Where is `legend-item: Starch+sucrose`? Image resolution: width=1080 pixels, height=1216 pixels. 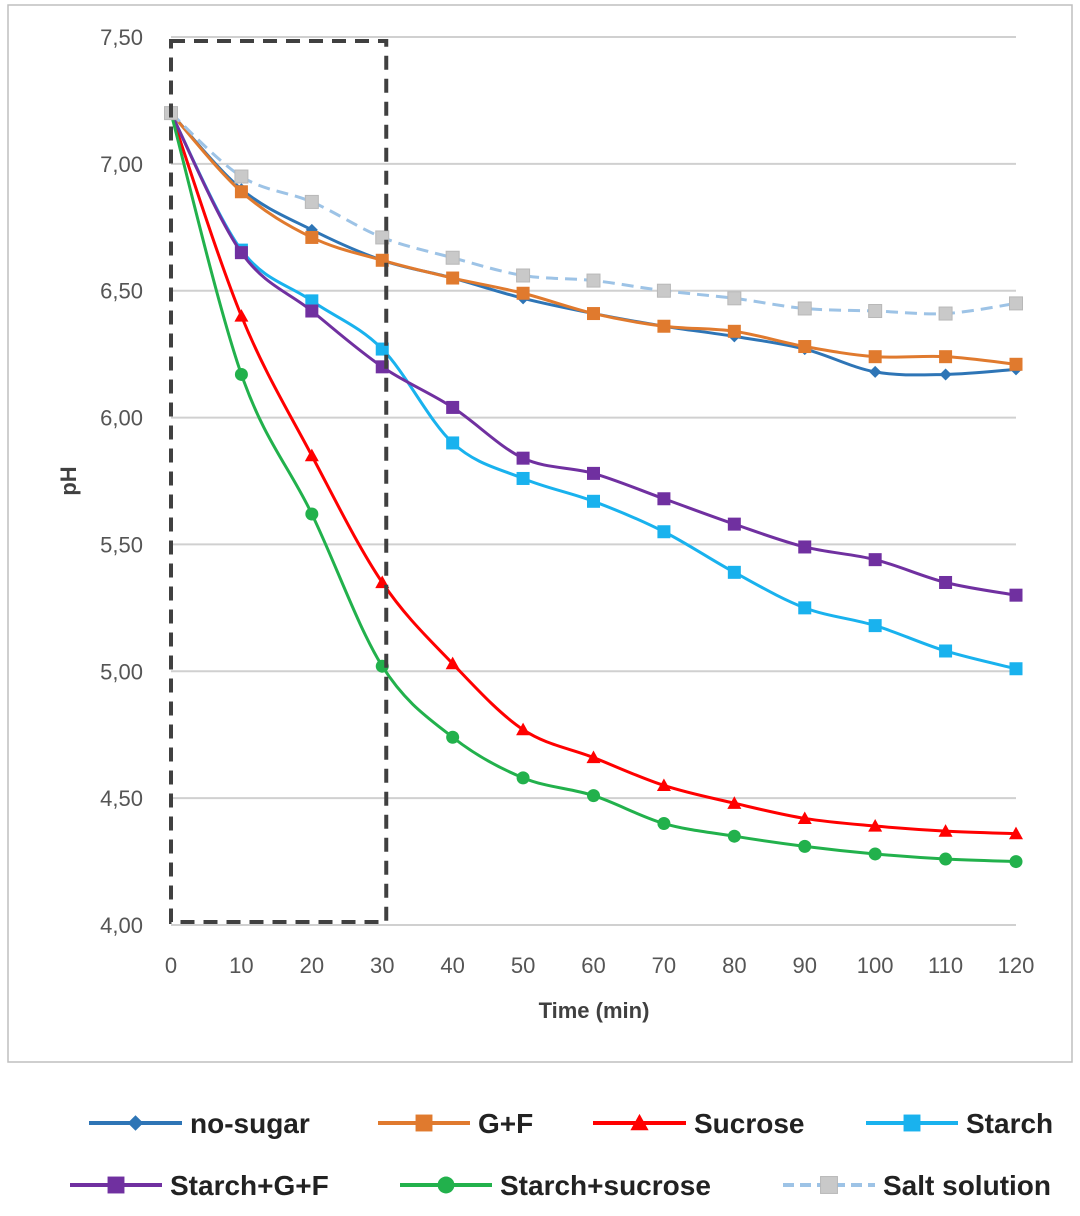 legend-item: Starch+sucrose is located at coordinates (555, 1185).